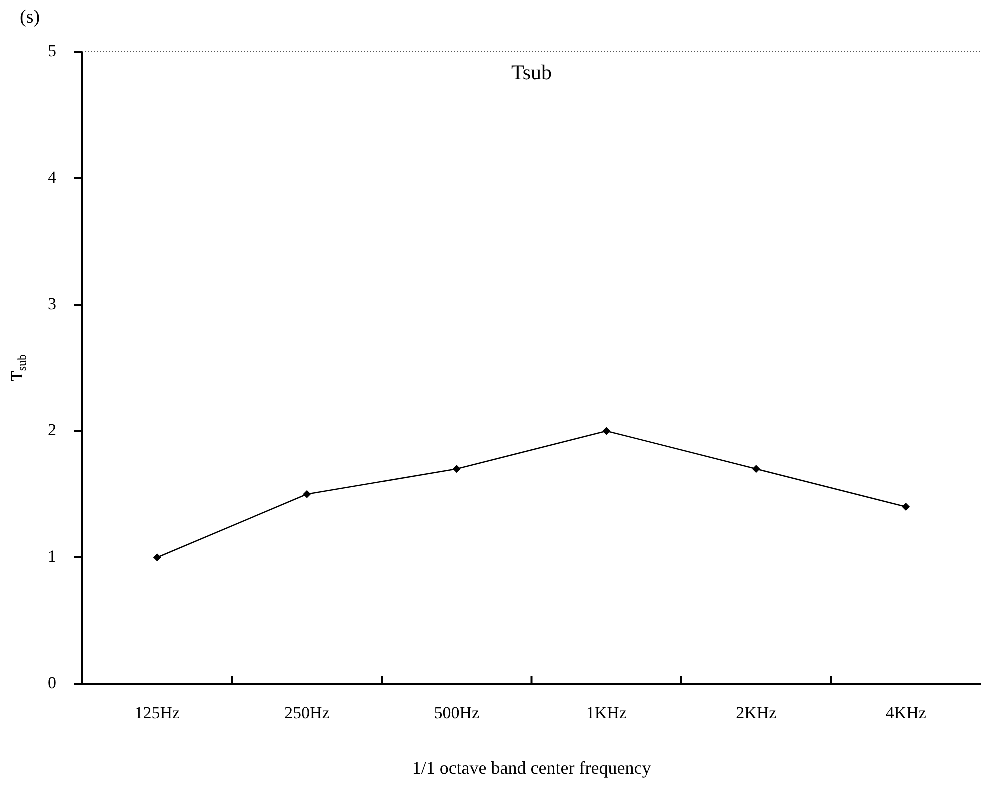 The height and width of the screenshot is (788, 985). I want to click on x-tick-label: 1KHz, so click(607, 713).